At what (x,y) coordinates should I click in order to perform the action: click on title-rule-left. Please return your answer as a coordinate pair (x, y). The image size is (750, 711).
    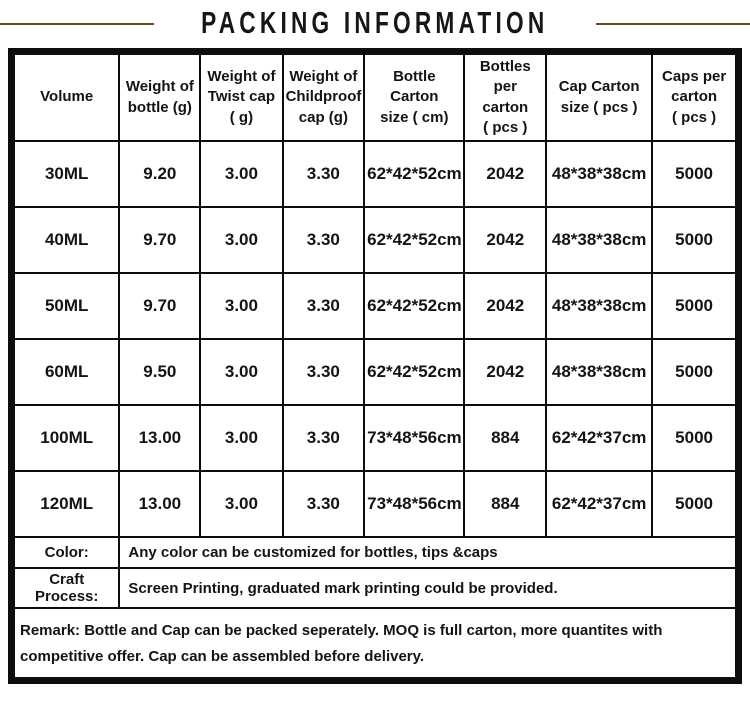
    Looking at the image, I should click on (77, 23).